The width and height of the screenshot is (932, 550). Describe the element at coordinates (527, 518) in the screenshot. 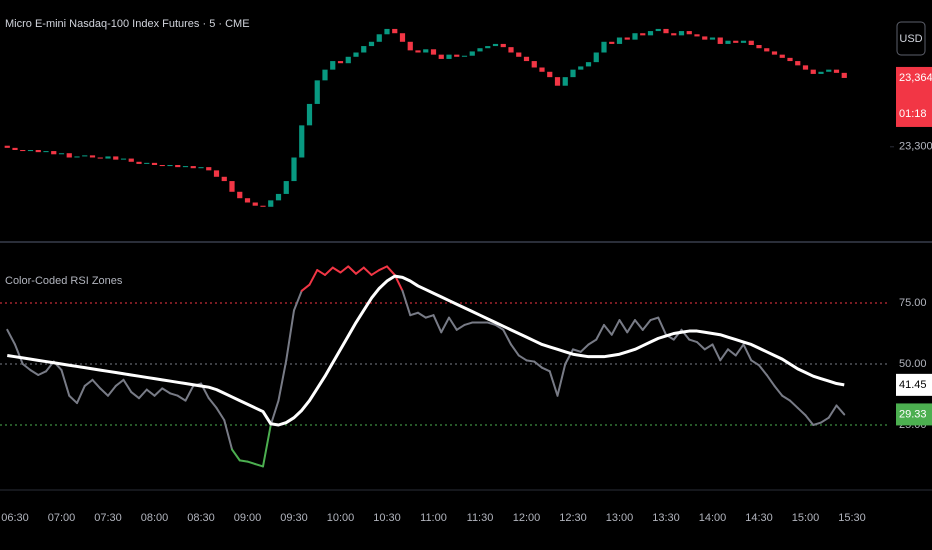

I see `x-tick-label: 12:00` at that location.